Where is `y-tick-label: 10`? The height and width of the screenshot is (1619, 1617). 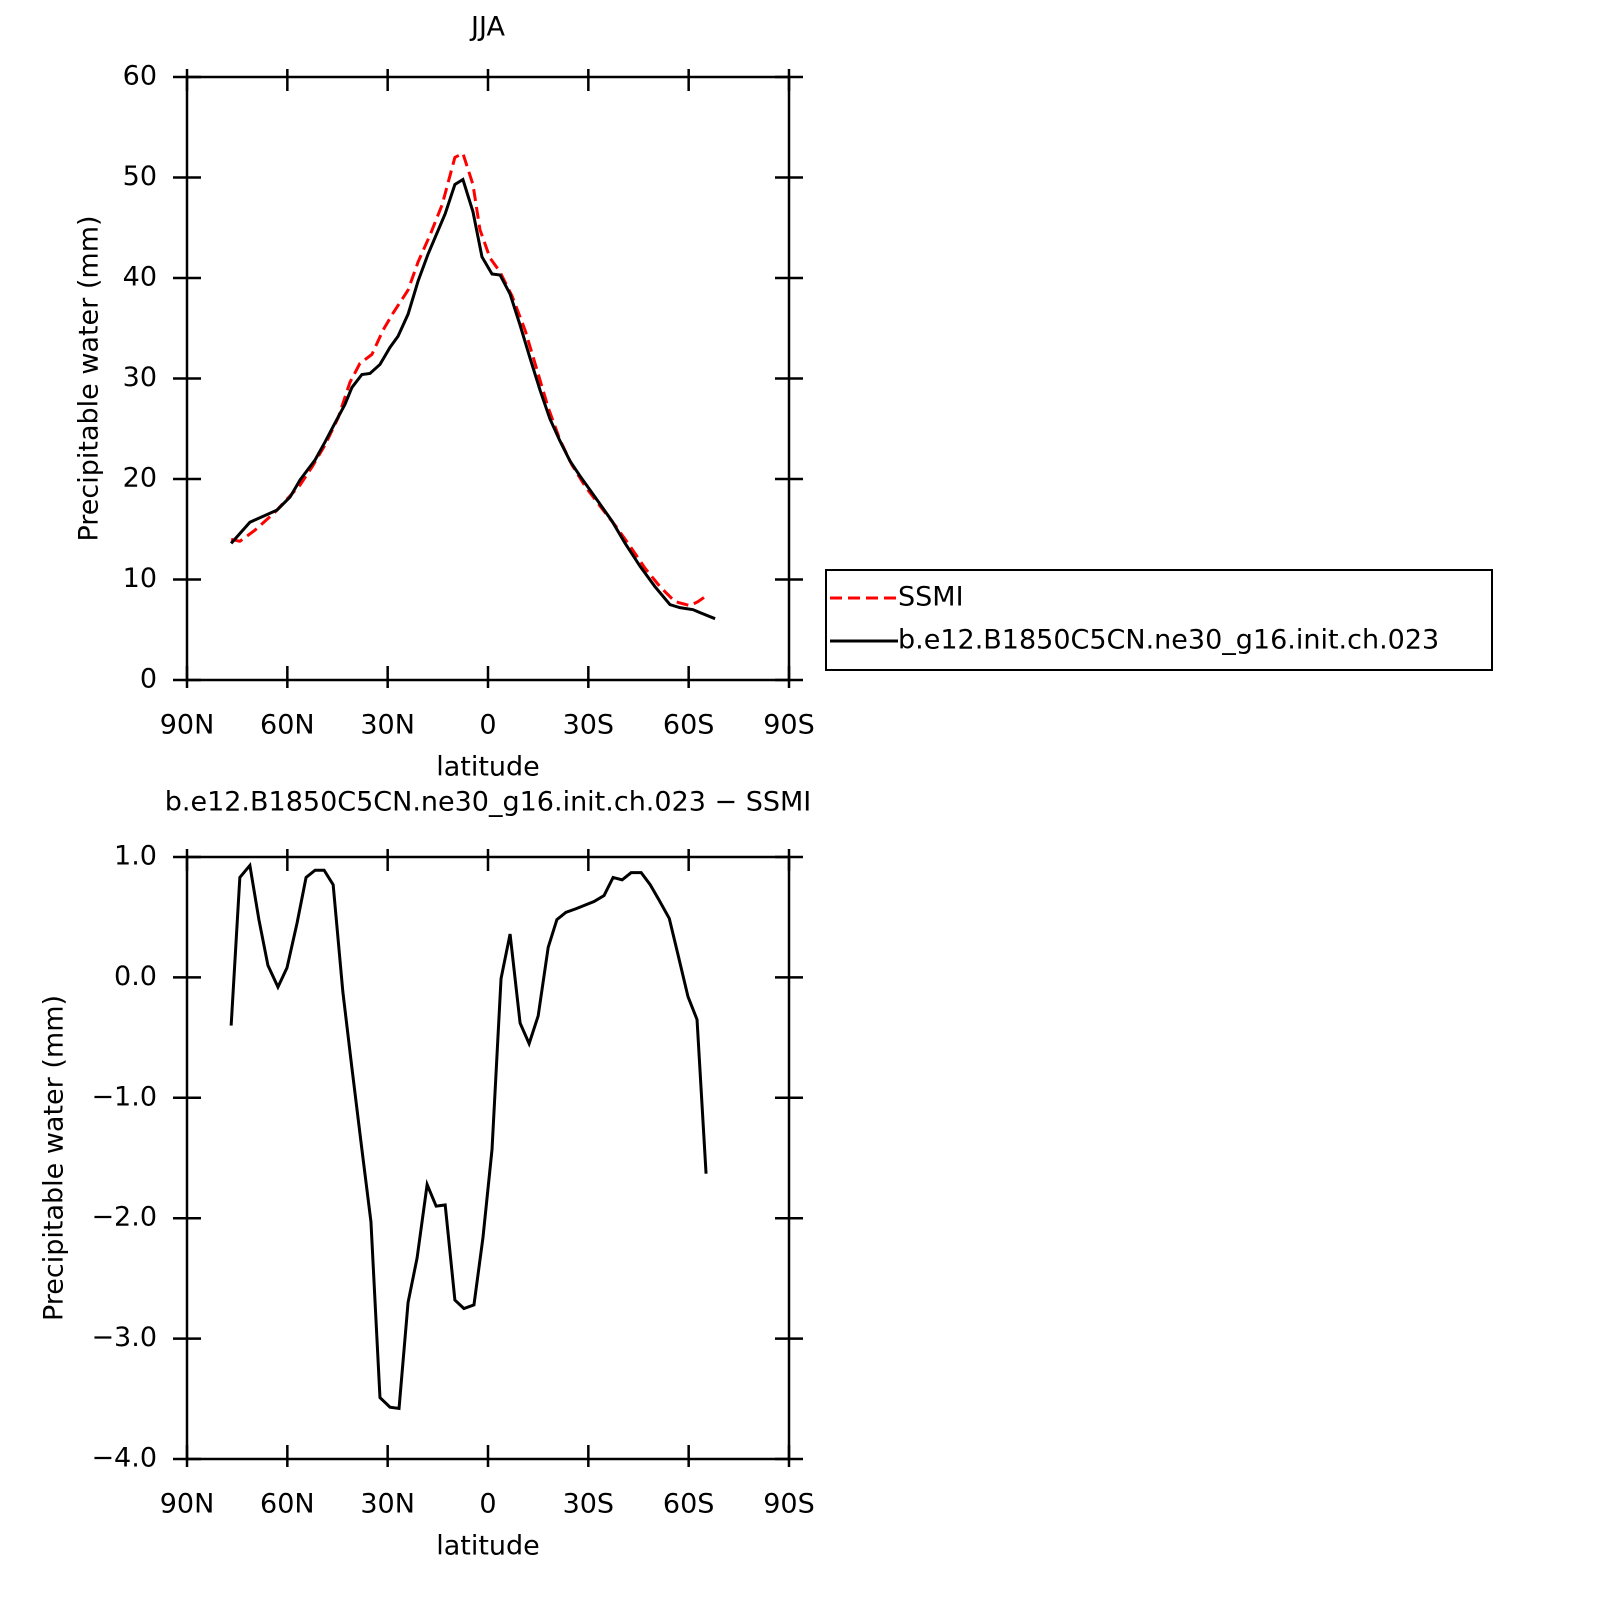
y-tick-label: 10 is located at coordinates (140, 578).